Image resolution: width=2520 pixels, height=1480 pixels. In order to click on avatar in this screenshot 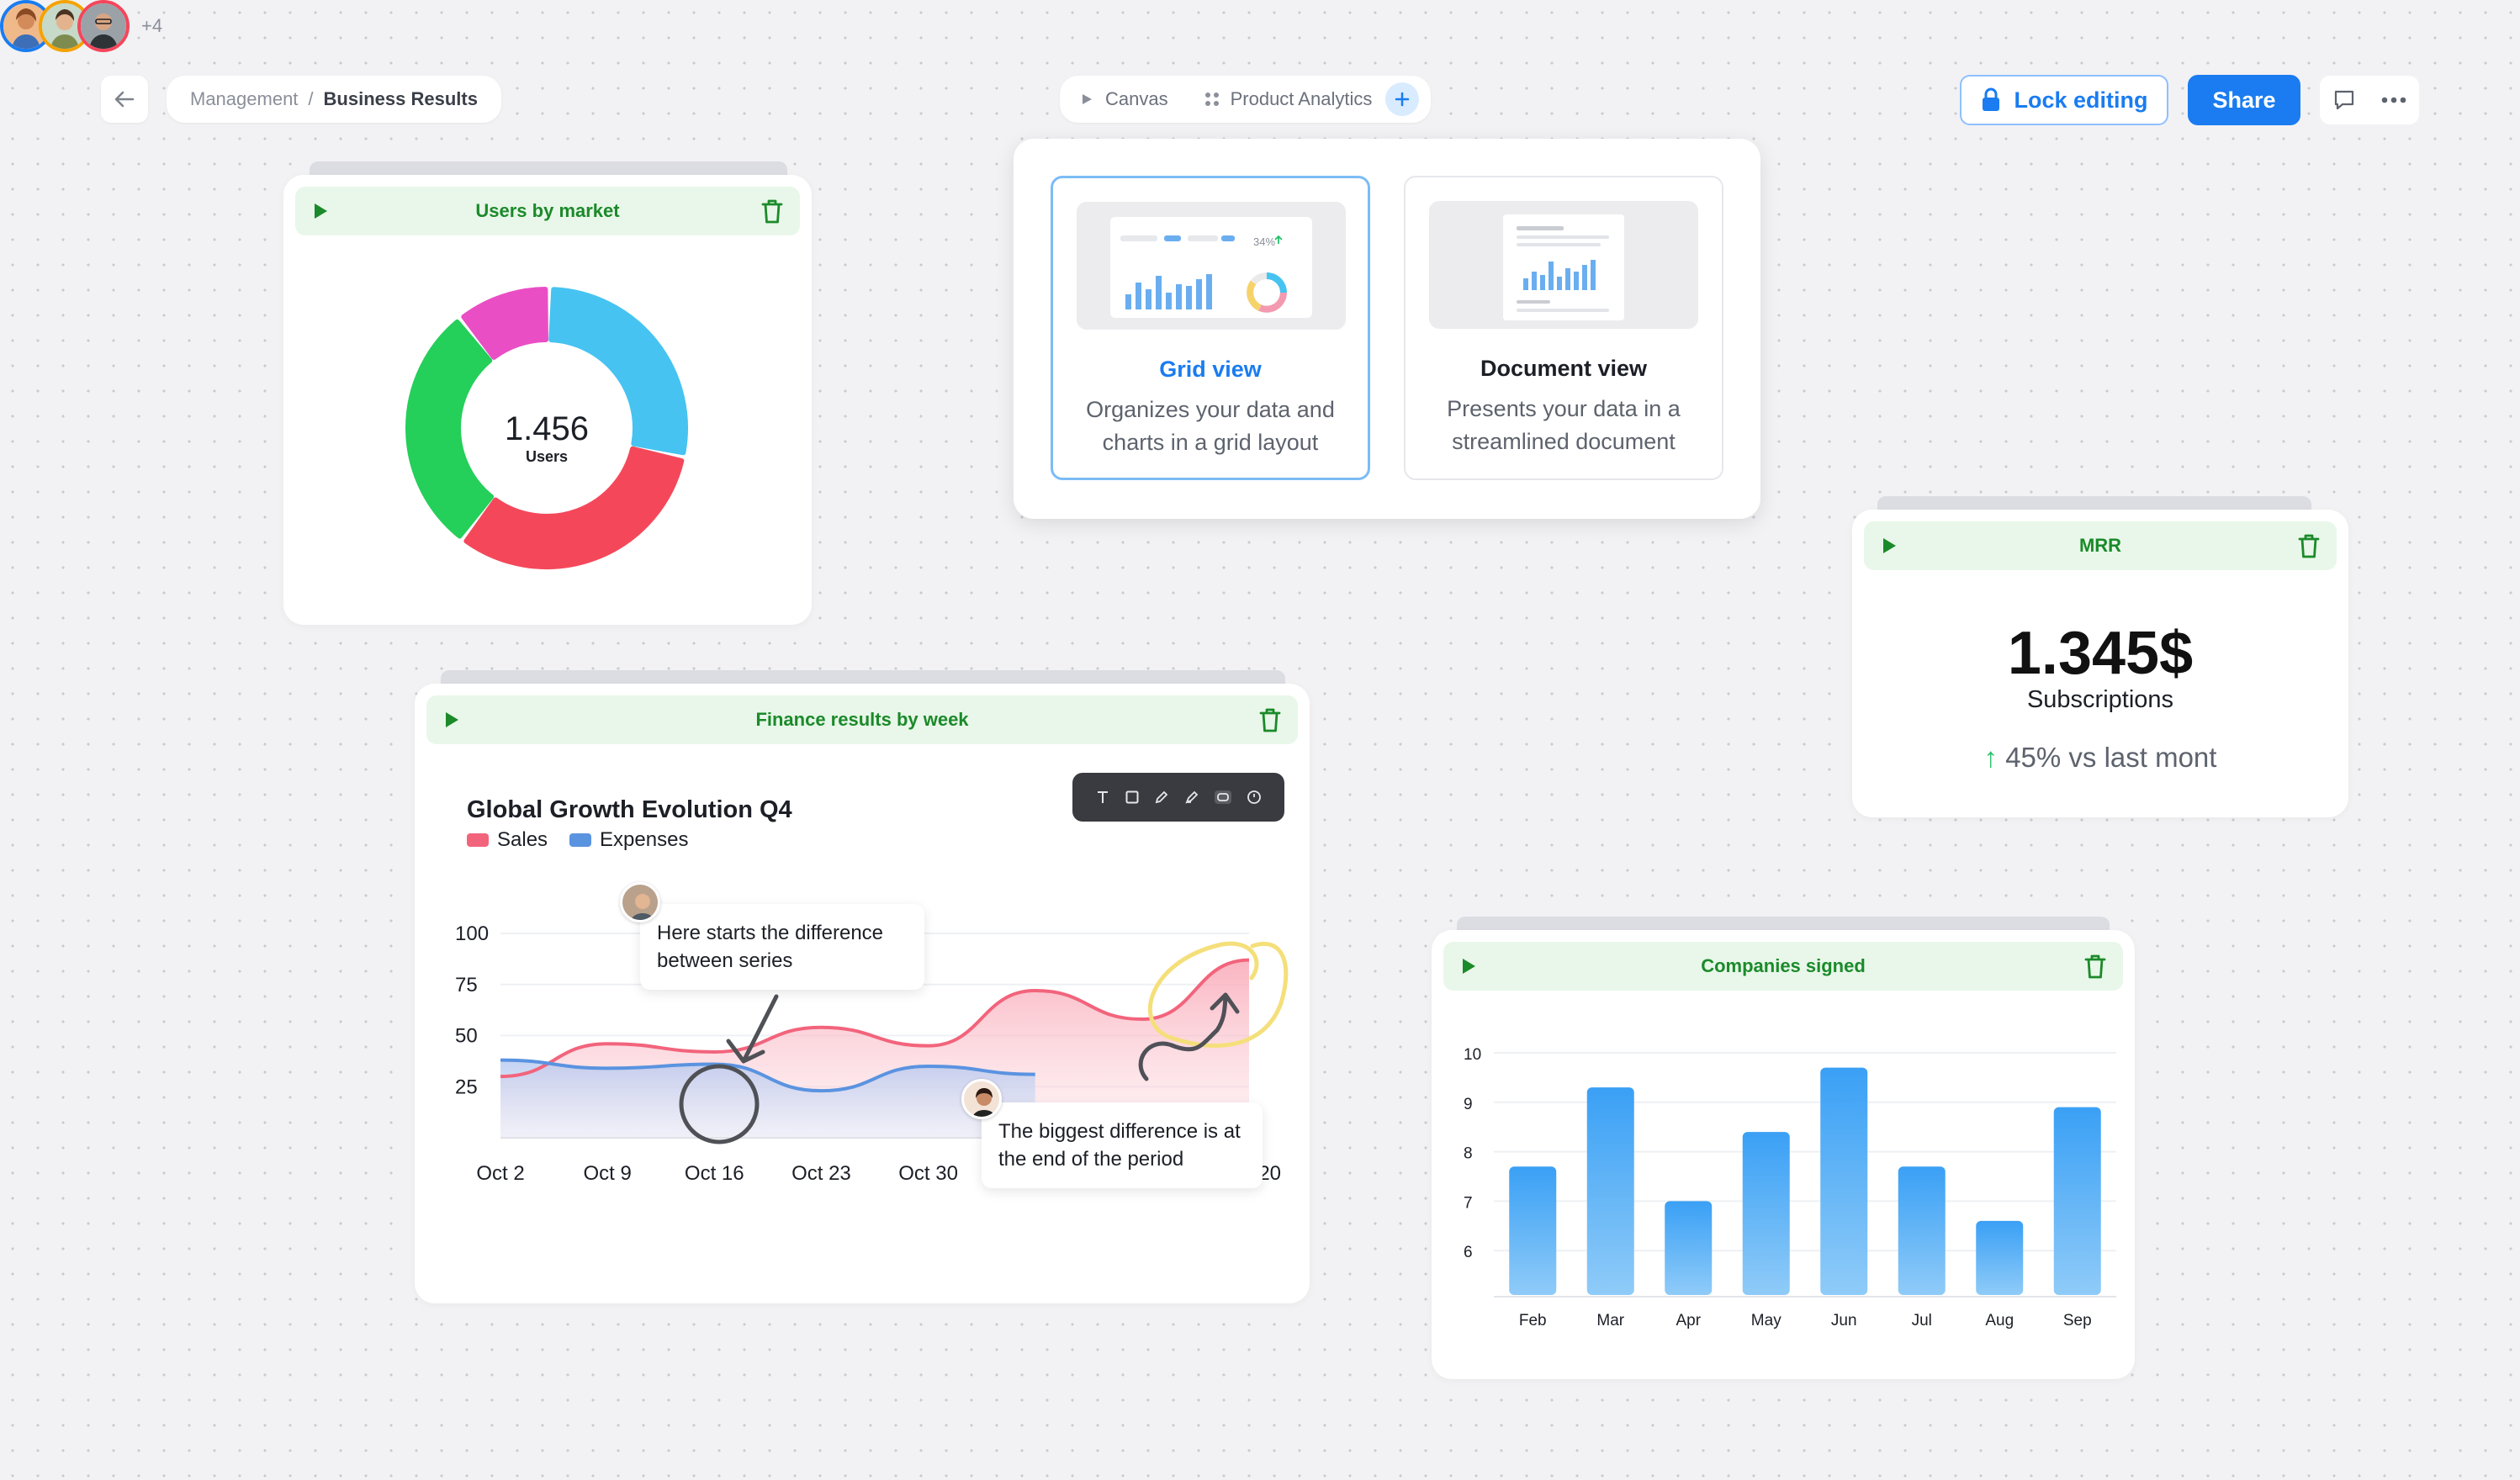, I will do `click(103, 26)`.